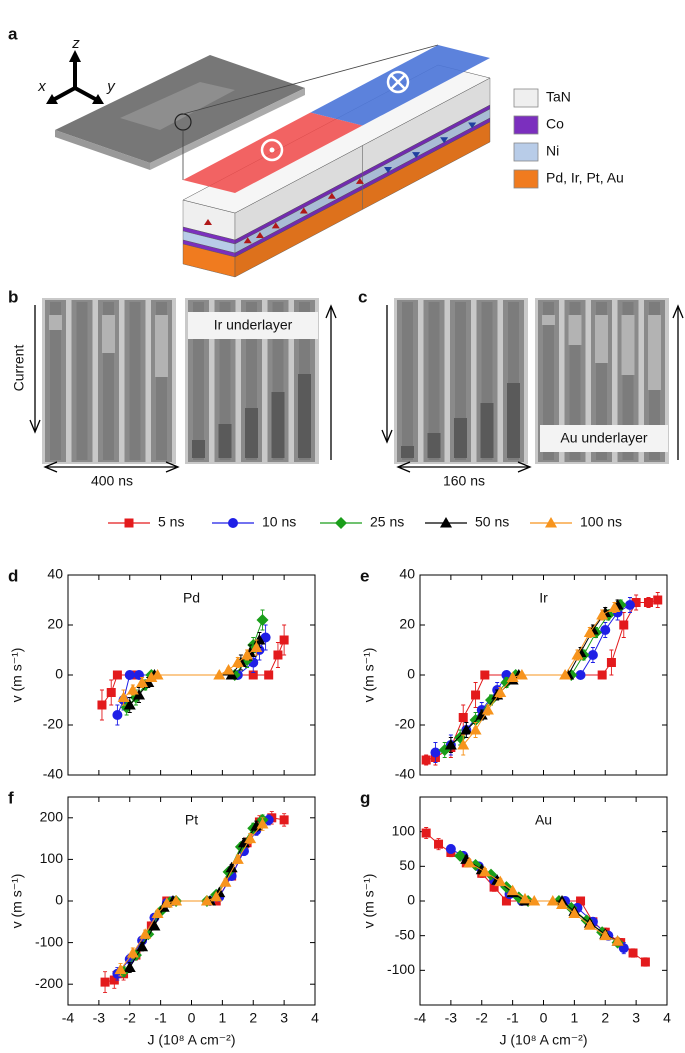 The height and width of the screenshot is (1053, 685). Describe the element at coordinates (365, 522) in the screenshot. I see `legend: 5 ns 10 ns 25 ns 50 ns 100 ns` at that location.